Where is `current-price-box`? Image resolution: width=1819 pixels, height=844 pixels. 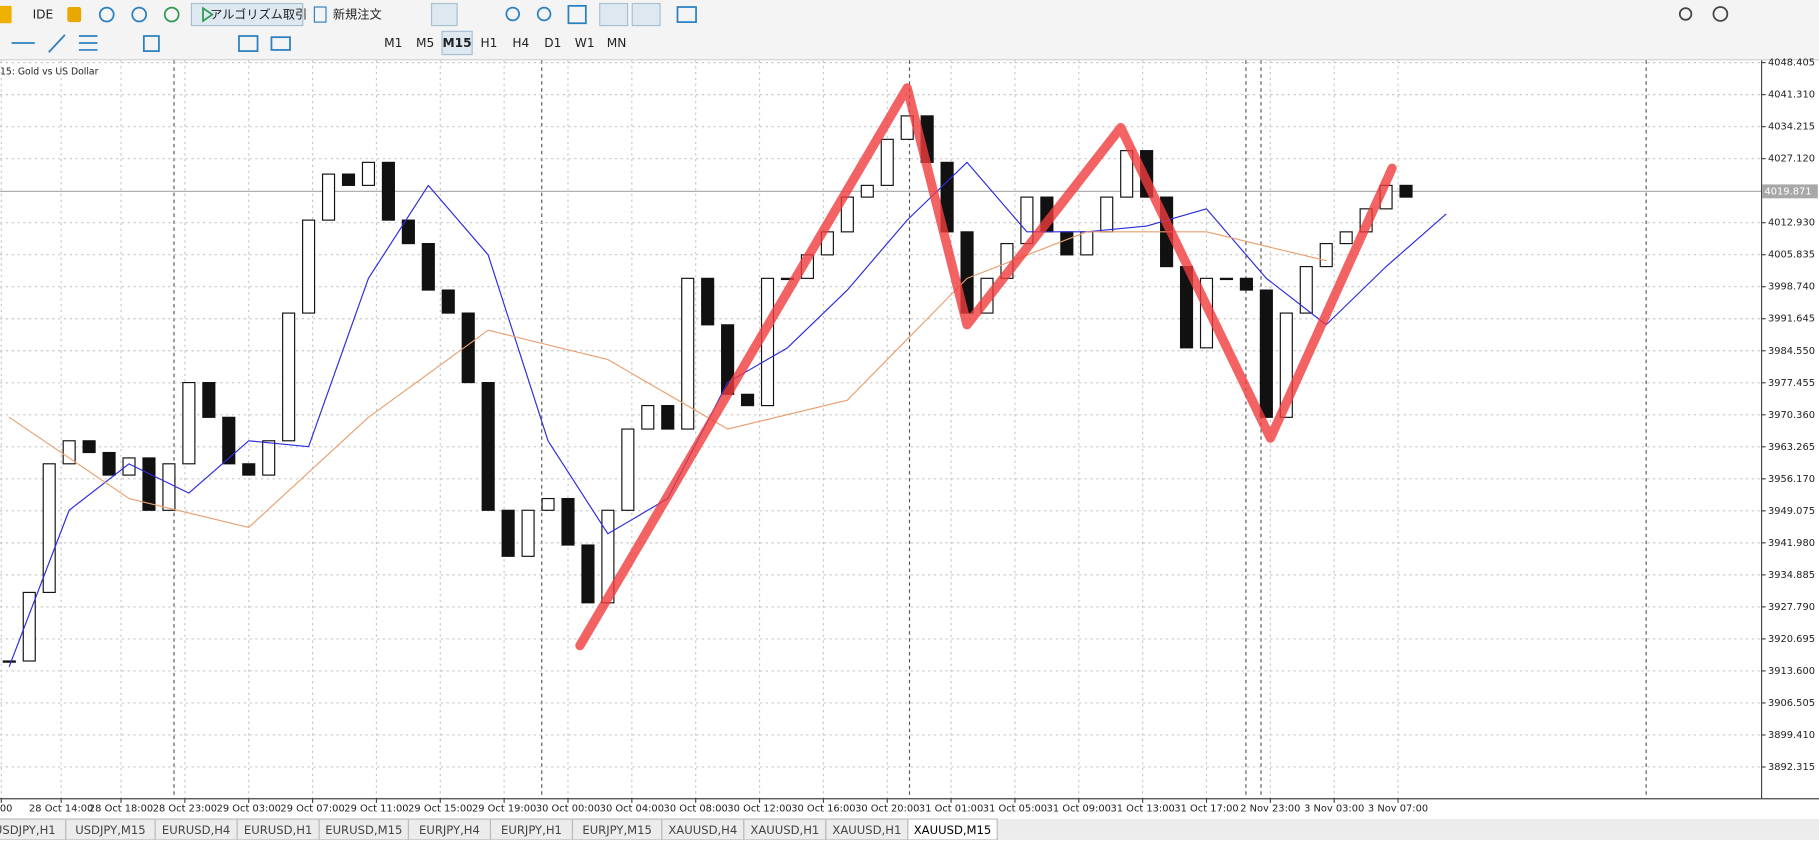
current-price-box is located at coordinates (1790, 191).